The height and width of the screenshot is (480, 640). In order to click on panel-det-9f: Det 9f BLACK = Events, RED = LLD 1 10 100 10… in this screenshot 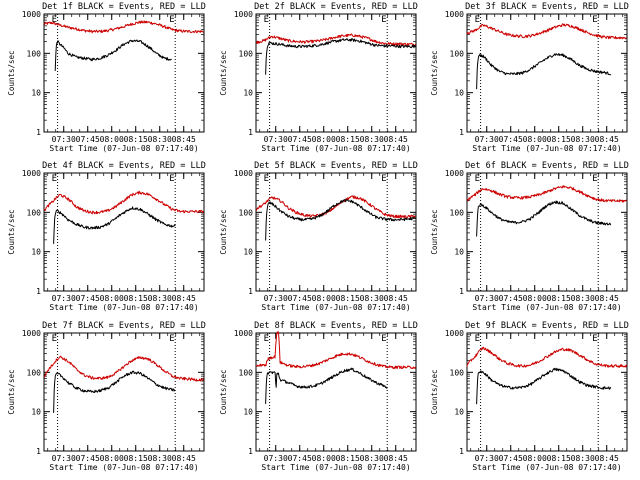, I will do `click(529, 396)`.